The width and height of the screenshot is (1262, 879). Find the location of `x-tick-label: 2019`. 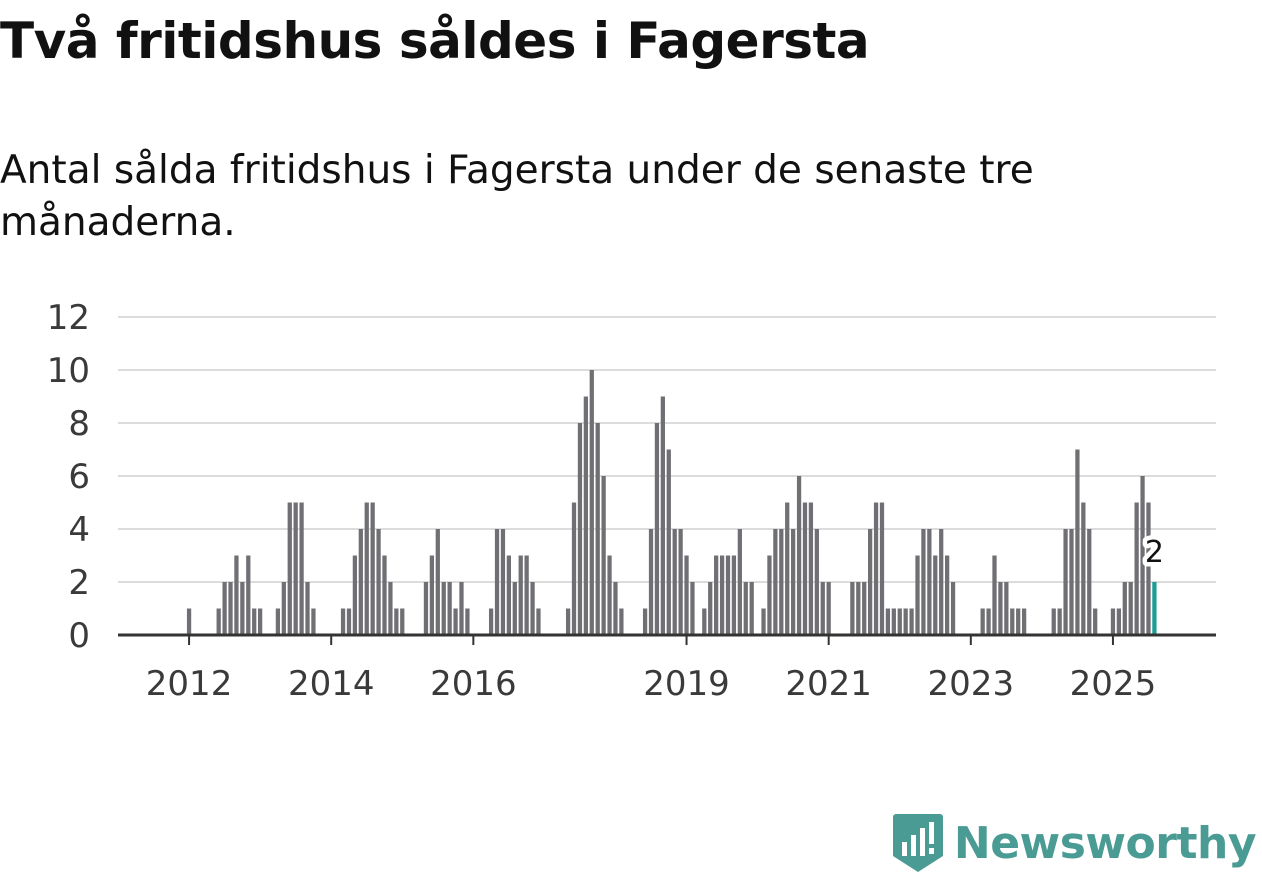

x-tick-label: 2019 is located at coordinates (686, 684).